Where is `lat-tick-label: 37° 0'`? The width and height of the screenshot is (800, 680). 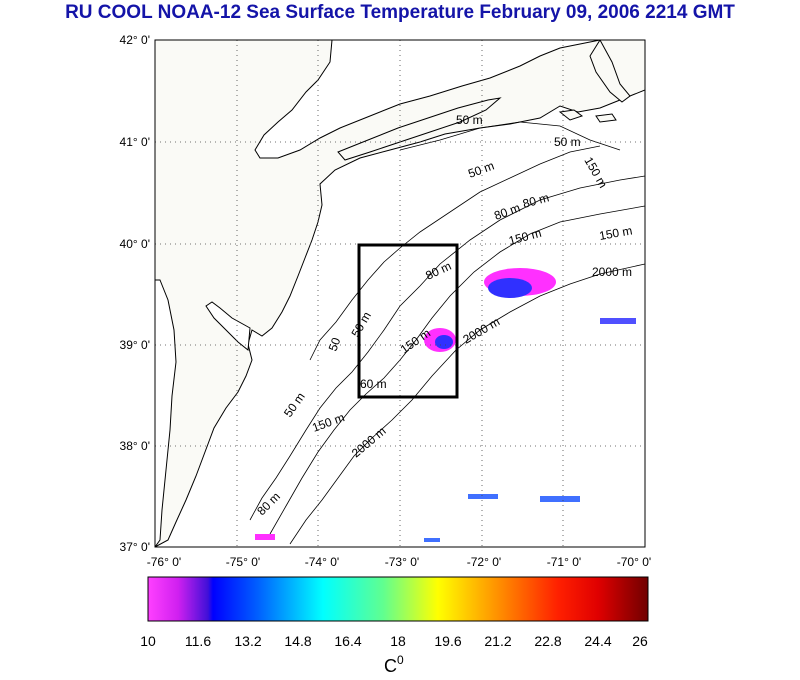 lat-tick-label: 37° 0' is located at coordinates (135, 547).